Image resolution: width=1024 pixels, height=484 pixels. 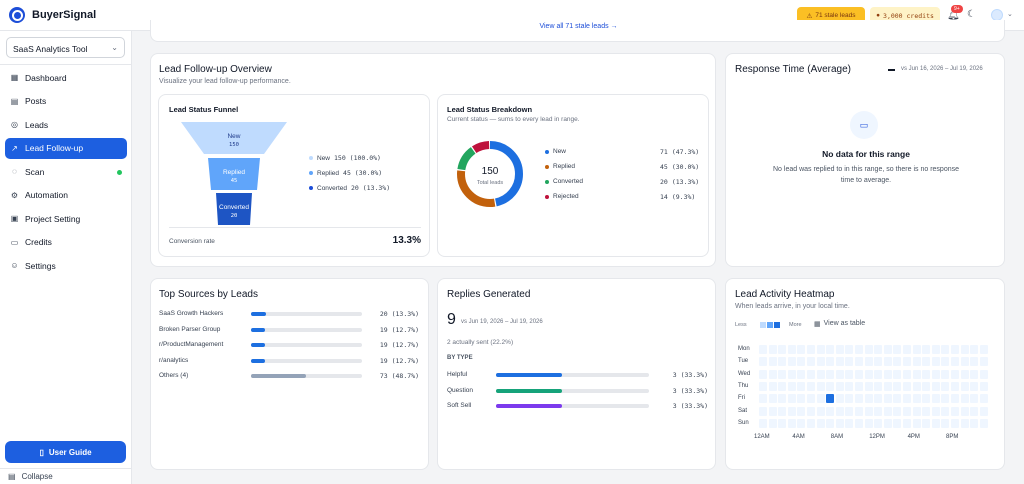 What do you see at coordinates (905, 15) in the screenshot?
I see `credits-button: ● 3,000 credits` at bounding box center [905, 15].